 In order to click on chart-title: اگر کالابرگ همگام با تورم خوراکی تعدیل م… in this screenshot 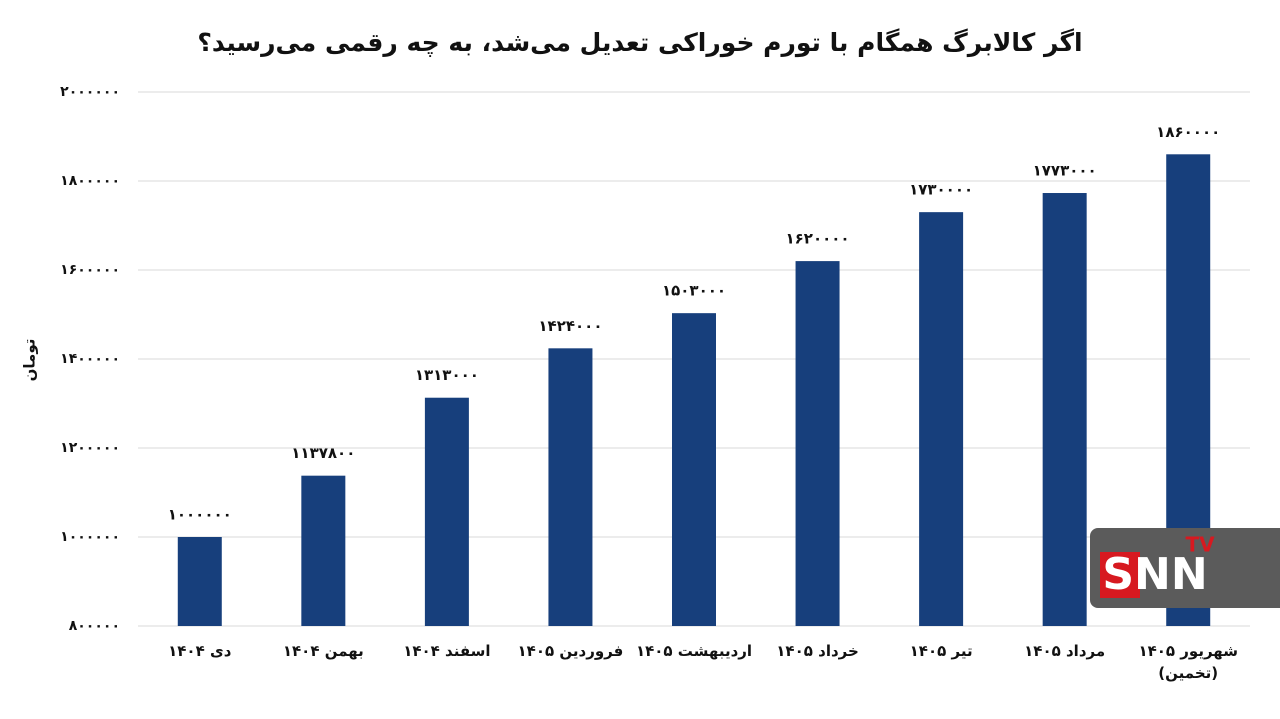, I will do `click(639, 43)`.